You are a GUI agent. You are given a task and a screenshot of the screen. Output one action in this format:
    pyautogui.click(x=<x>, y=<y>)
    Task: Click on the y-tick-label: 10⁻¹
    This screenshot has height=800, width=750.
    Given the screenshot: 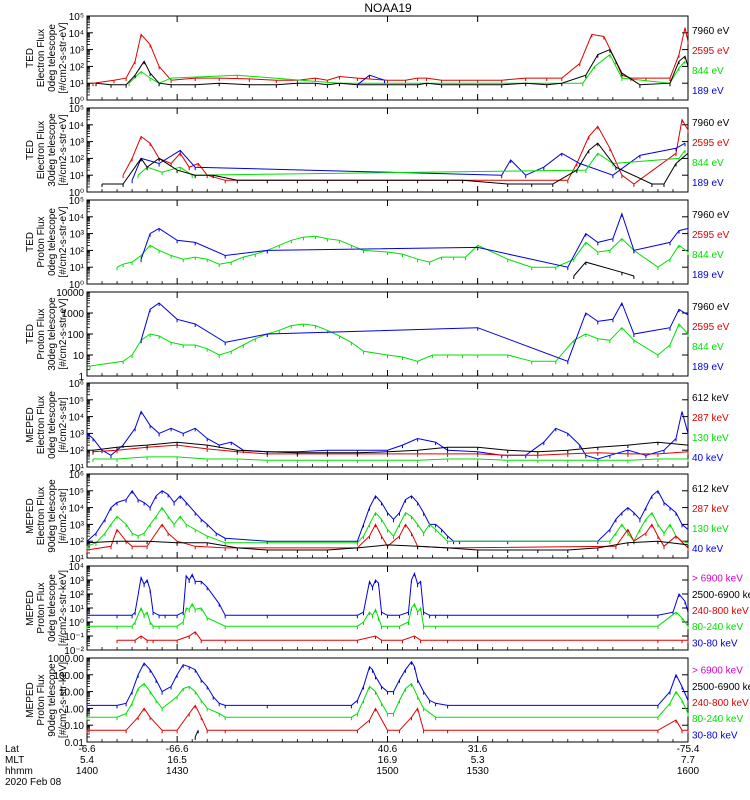 What is the action you would take?
    pyautogui.click(x=74, y=637)
    